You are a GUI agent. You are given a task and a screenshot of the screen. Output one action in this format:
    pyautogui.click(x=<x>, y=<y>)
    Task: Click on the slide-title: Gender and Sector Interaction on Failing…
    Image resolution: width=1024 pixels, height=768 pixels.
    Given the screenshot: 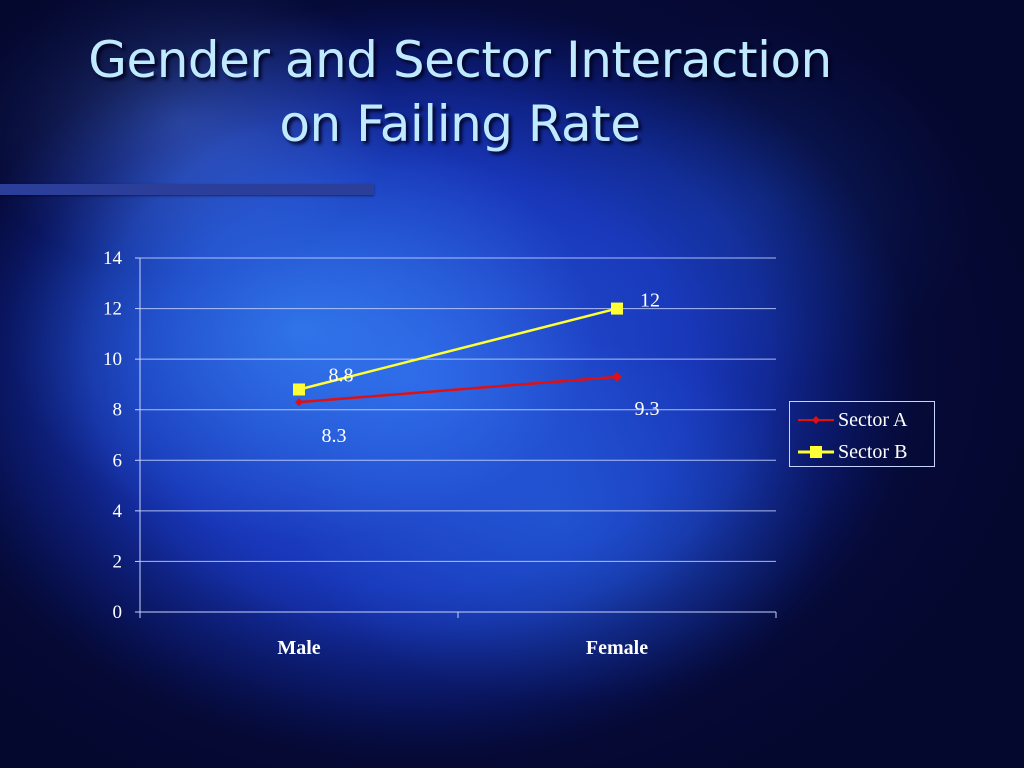 What is the action you would take?
    pyautogui.click(x=460, y=92)
    